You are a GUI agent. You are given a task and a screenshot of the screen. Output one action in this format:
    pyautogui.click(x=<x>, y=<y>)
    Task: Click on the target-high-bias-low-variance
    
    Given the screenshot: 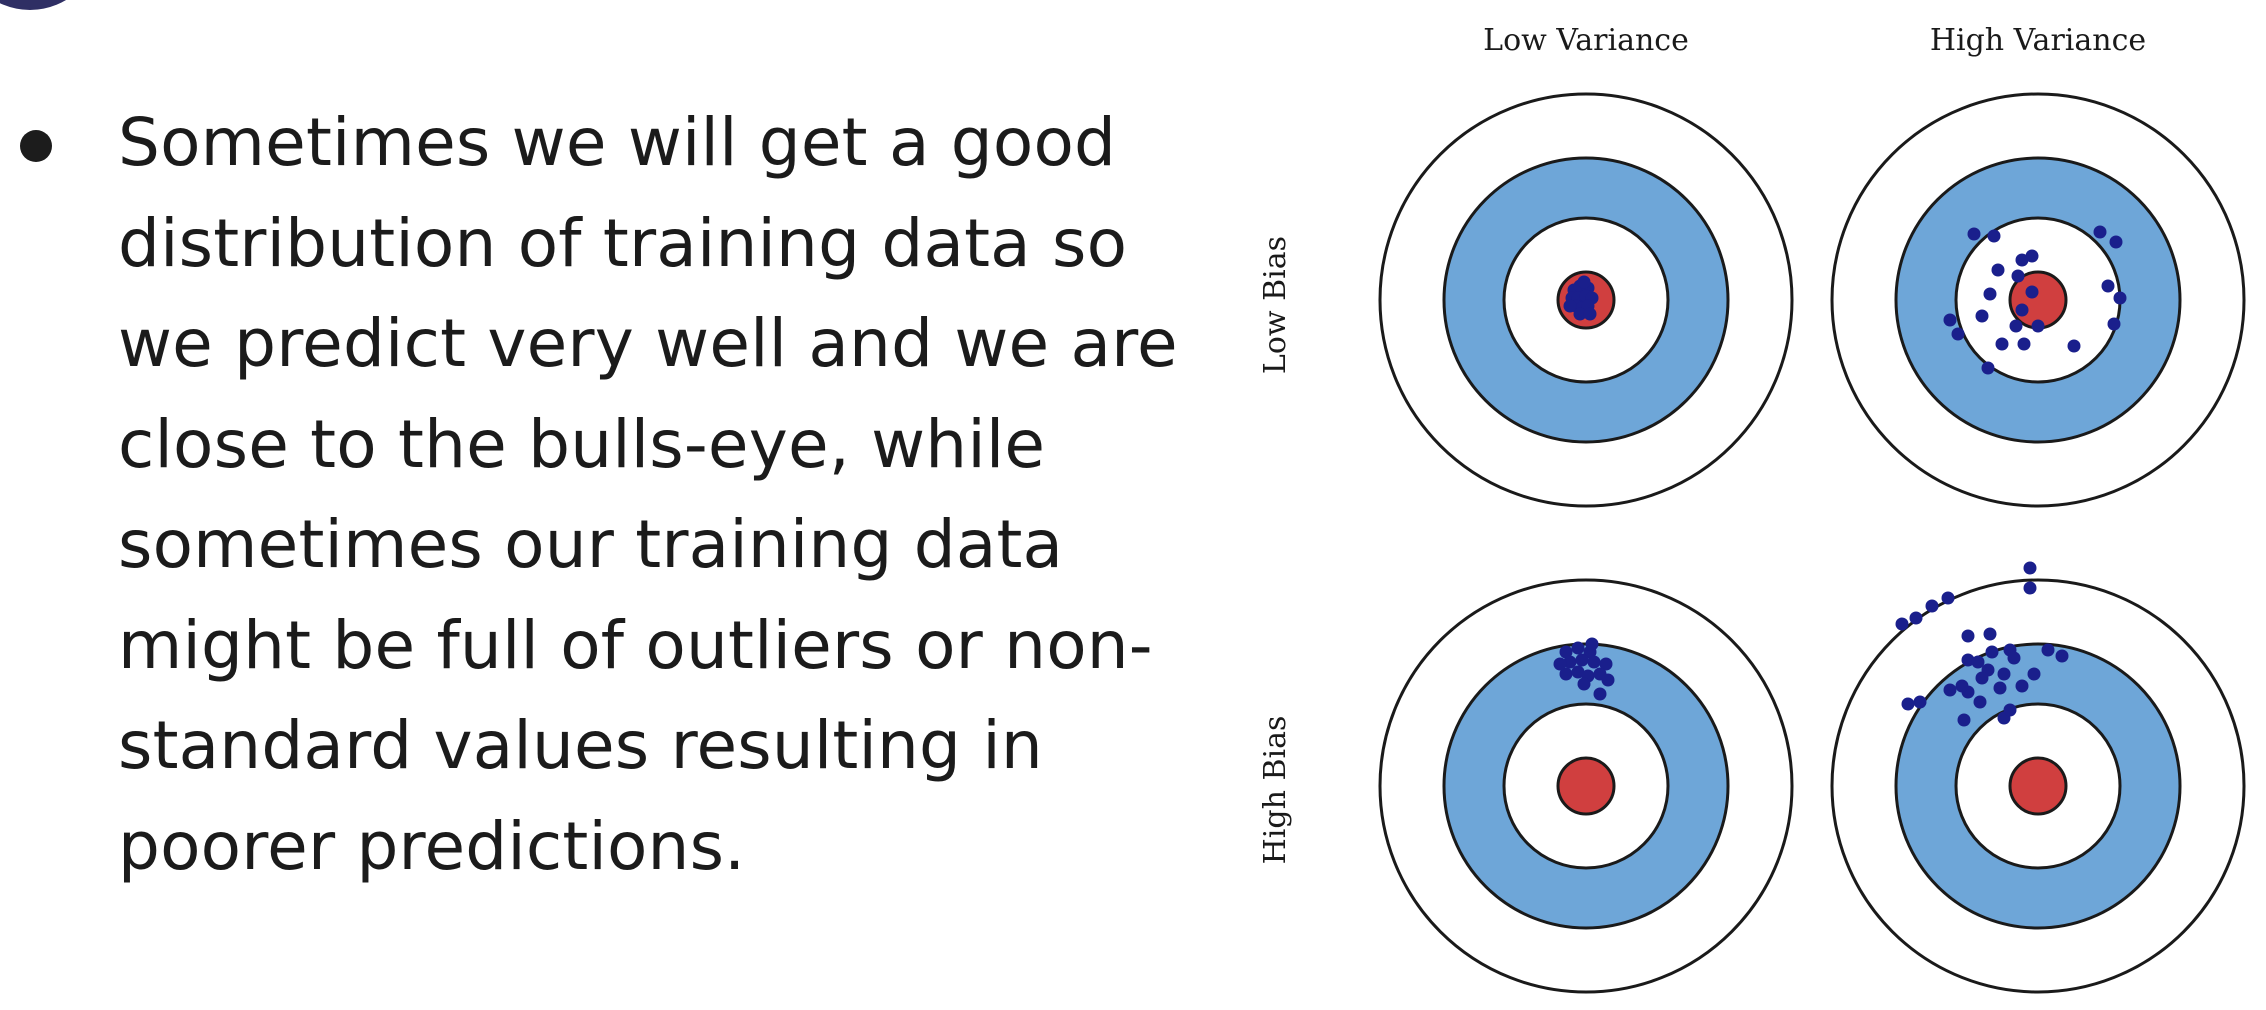 What is the action you would take?
    pyautogui.click(x=1586, y=786)
    